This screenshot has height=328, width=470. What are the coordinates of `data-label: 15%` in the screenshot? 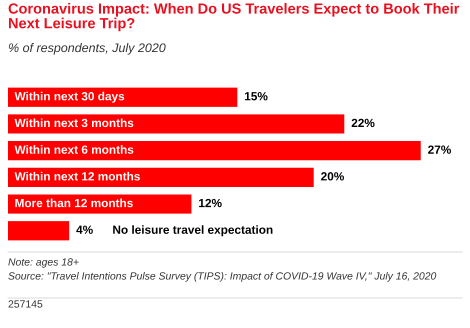 It's located at (256, 96).